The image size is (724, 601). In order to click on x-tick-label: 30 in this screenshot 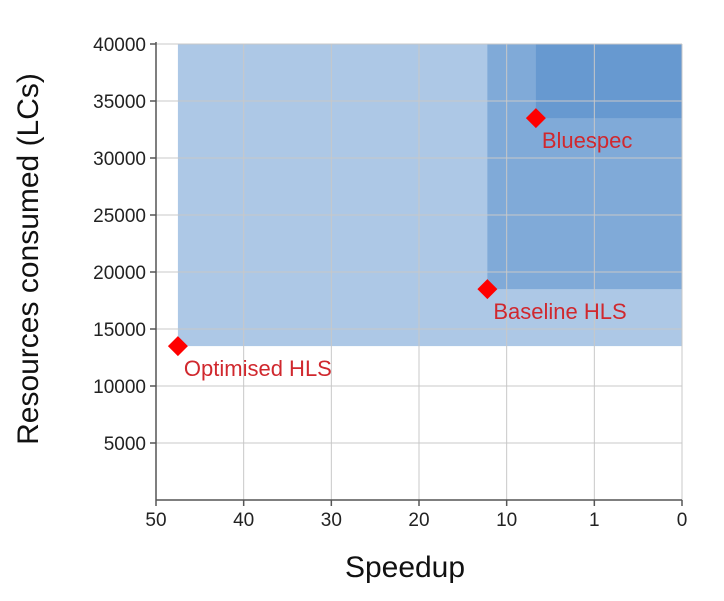, I will do `click(331, 520)`.